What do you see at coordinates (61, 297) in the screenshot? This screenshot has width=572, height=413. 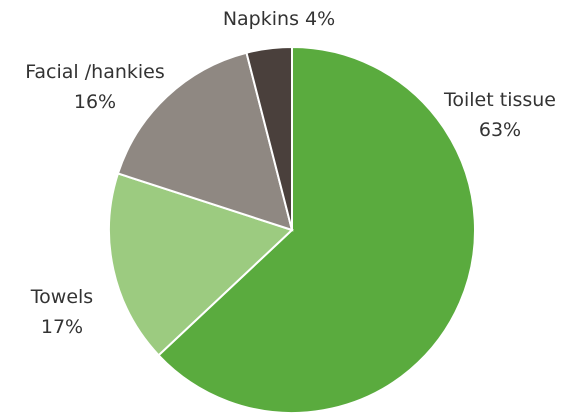 I see `slice-label-towels: Towels` at bounding box center [61, 297].